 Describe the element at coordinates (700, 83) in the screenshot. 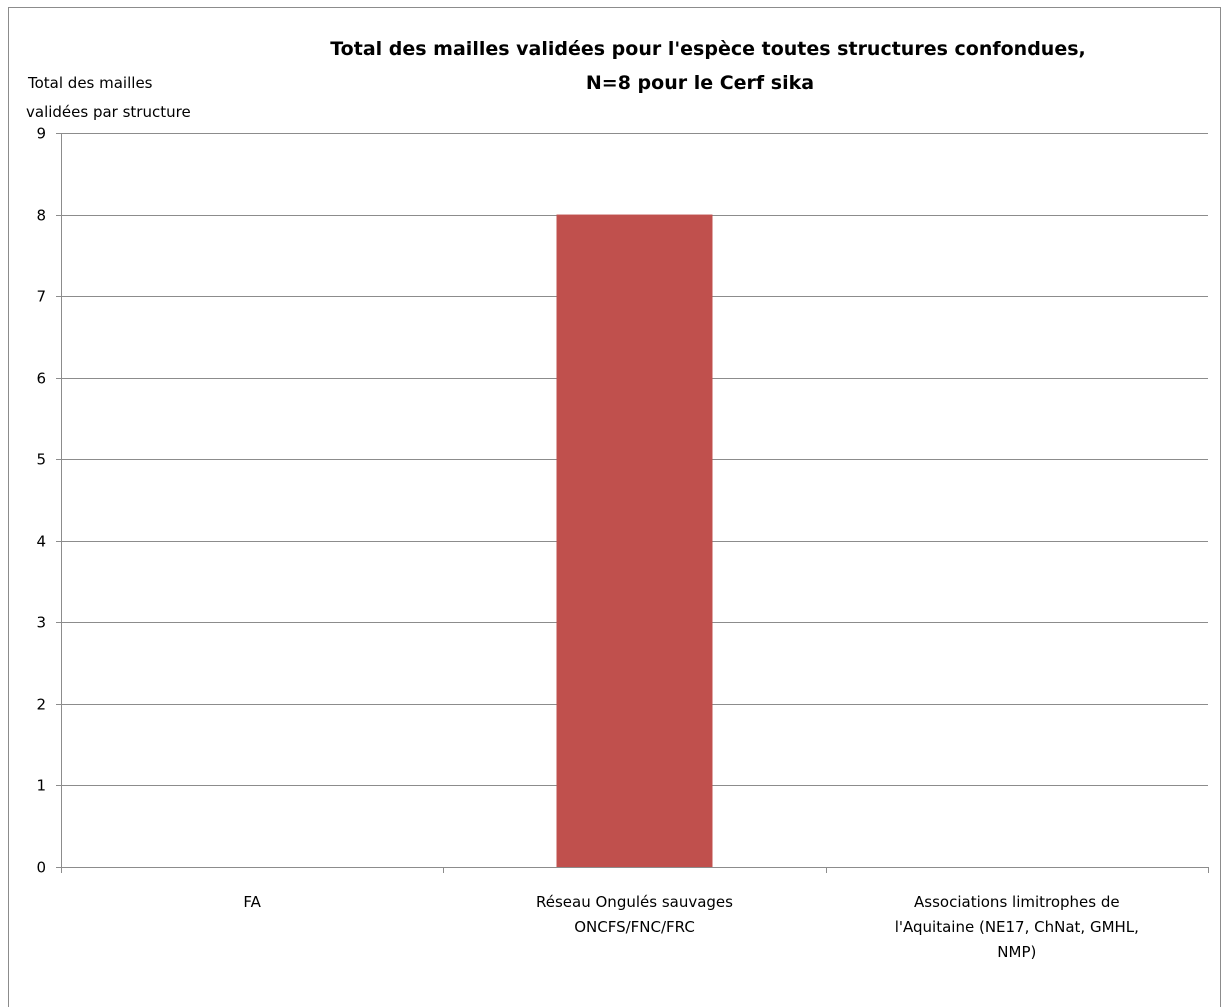

I see `chart-title-line-2: N=8 pour le Cerf sika` at that location.